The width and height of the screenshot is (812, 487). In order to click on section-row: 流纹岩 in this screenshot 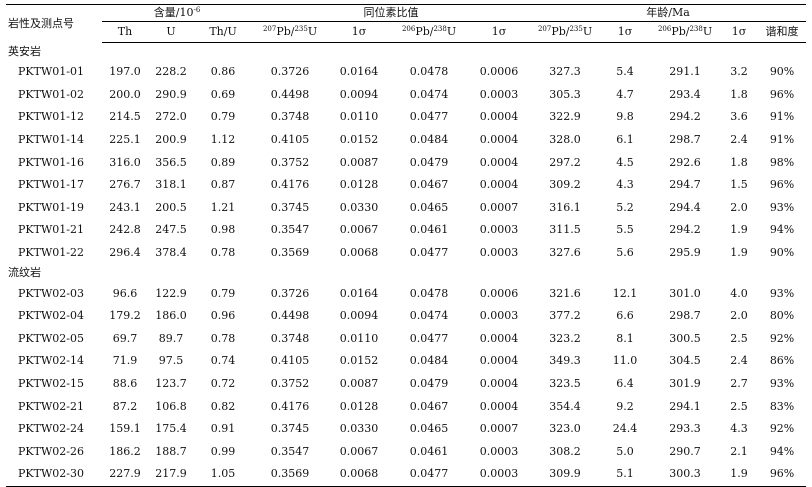, I will do `click(406, 273)`.